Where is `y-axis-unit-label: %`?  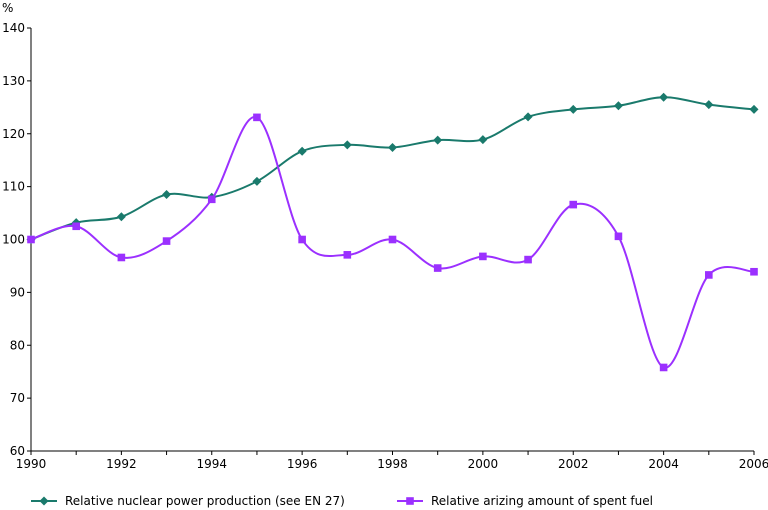 y-axis-unit-label: % is located at coordinates (7, 8).